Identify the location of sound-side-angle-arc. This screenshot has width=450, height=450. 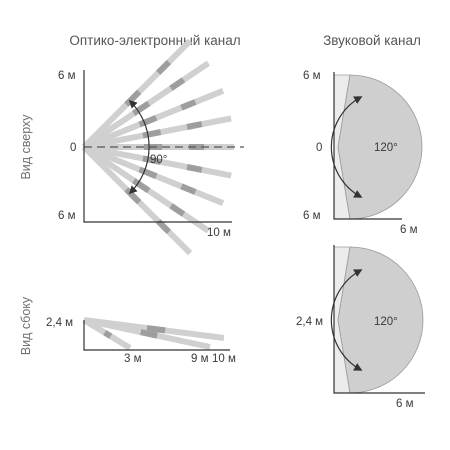
(346, 320).